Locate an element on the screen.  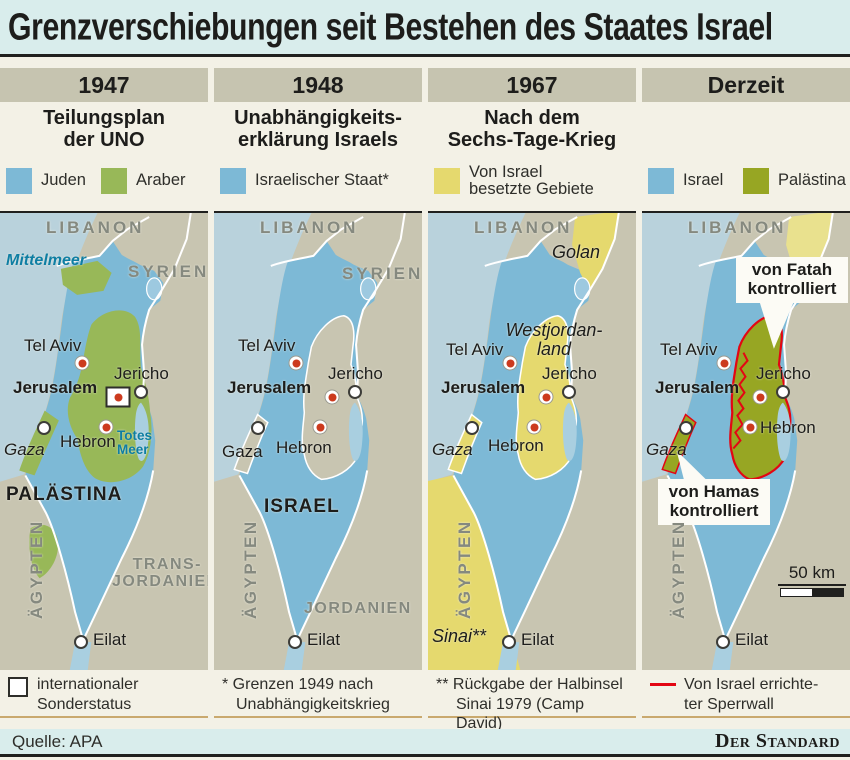
panel-1947-subtitle: Teilungsplan der UNO is located at coordinates (104, 129).